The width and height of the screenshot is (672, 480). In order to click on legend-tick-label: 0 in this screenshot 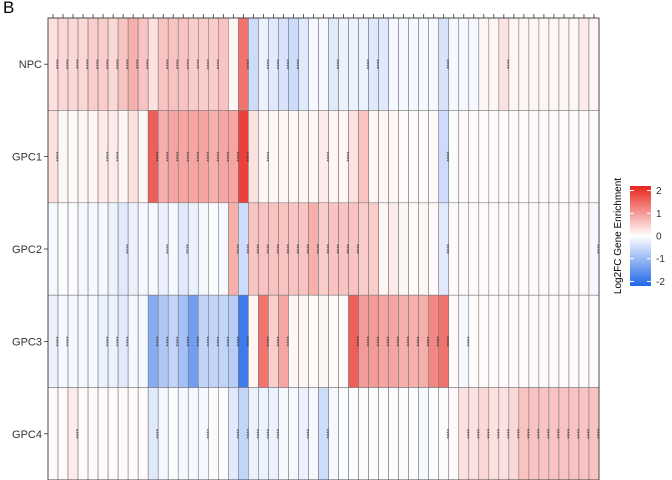, I will do `click(659, 237)`.